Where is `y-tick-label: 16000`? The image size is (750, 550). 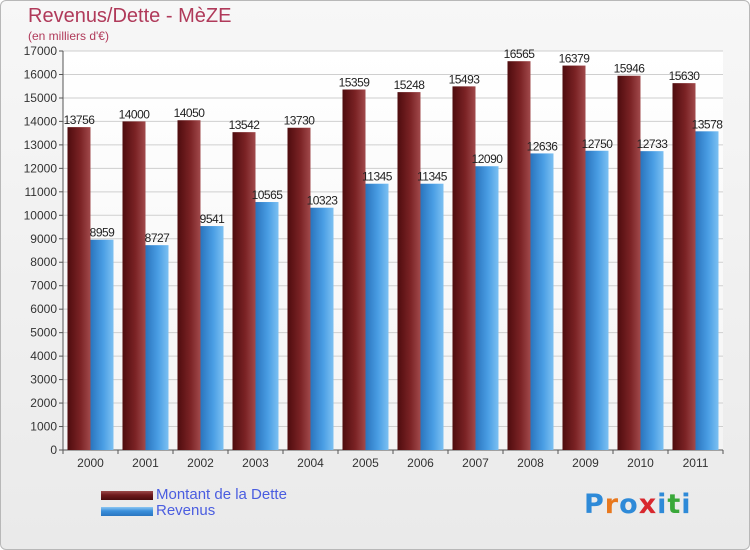
y-tick-label: 16000 is located at coordinates (41, 74).